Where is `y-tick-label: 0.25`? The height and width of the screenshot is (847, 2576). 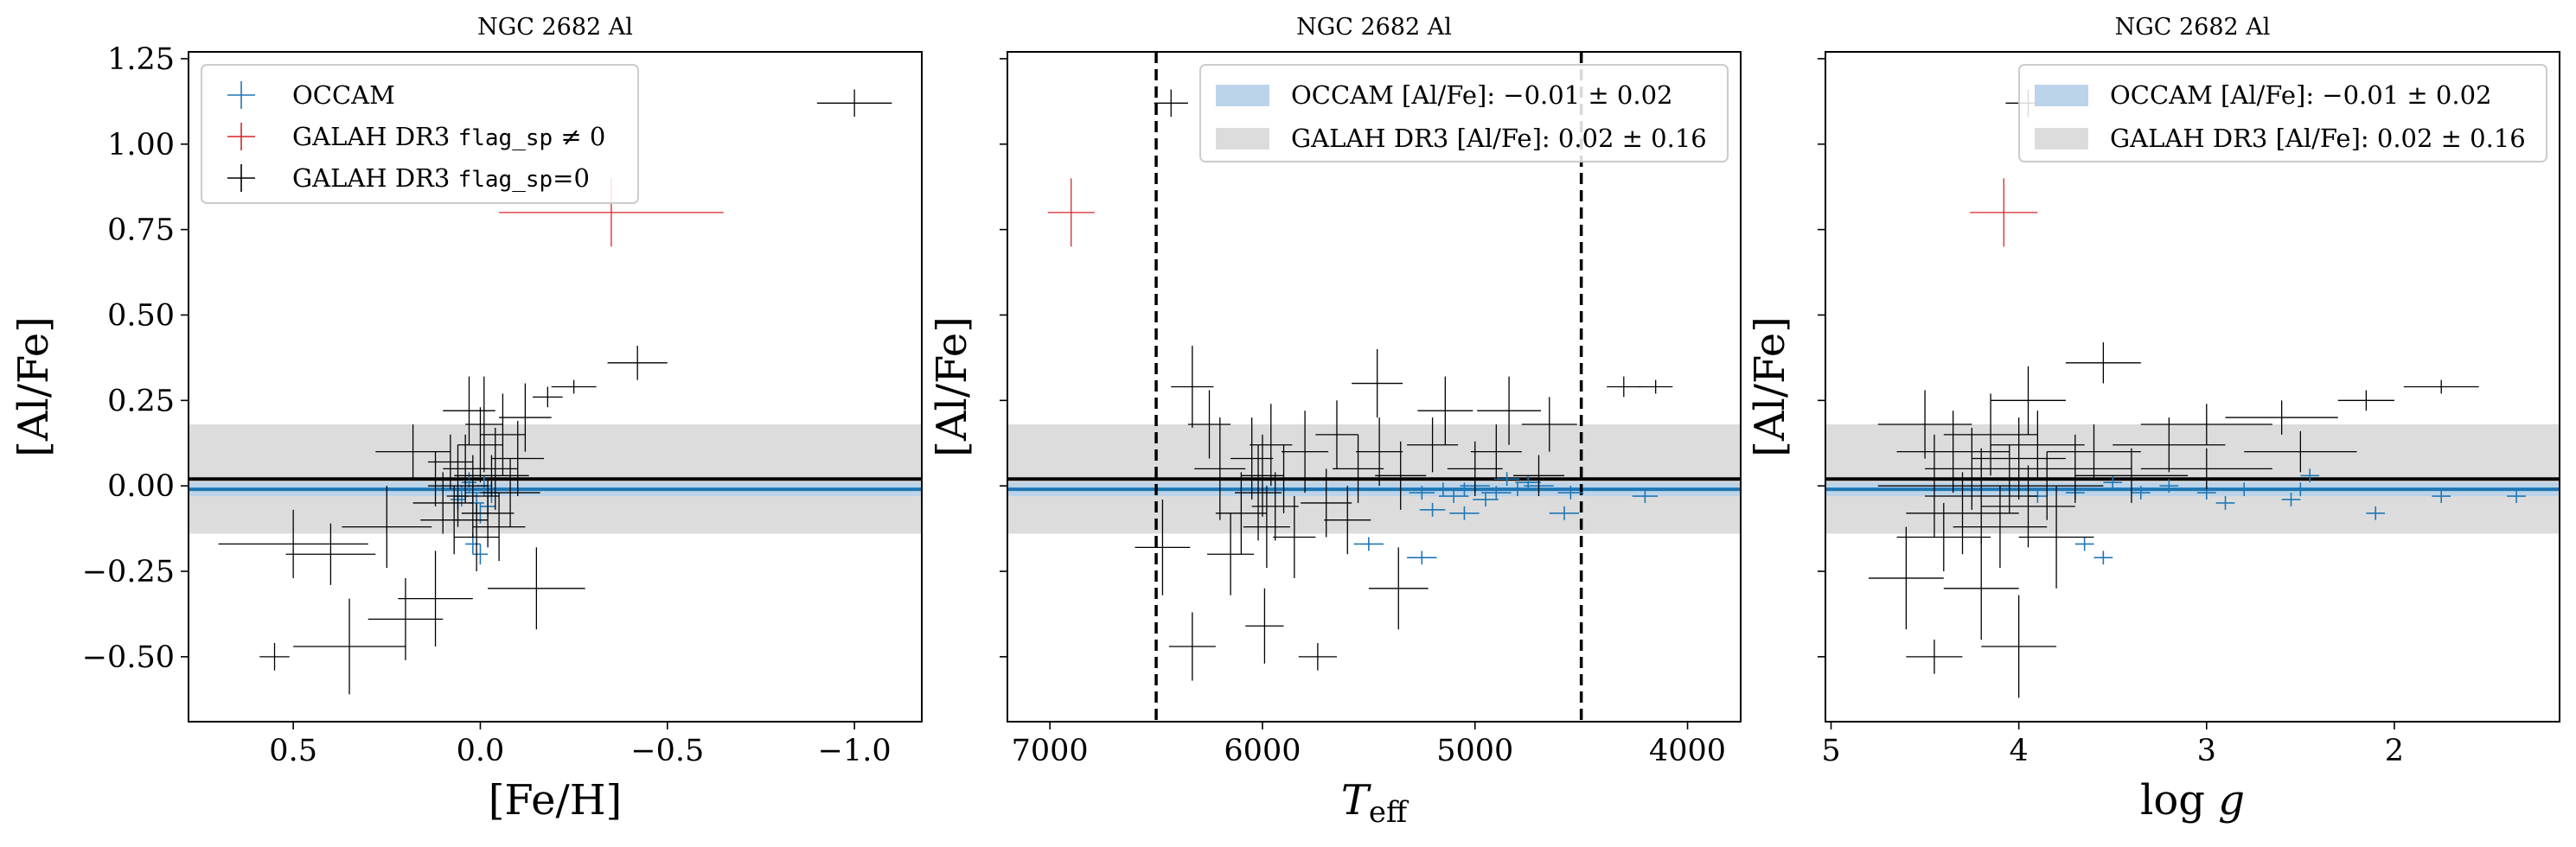 y-tick-label: 0.25 is located at coordinates (141, 401).